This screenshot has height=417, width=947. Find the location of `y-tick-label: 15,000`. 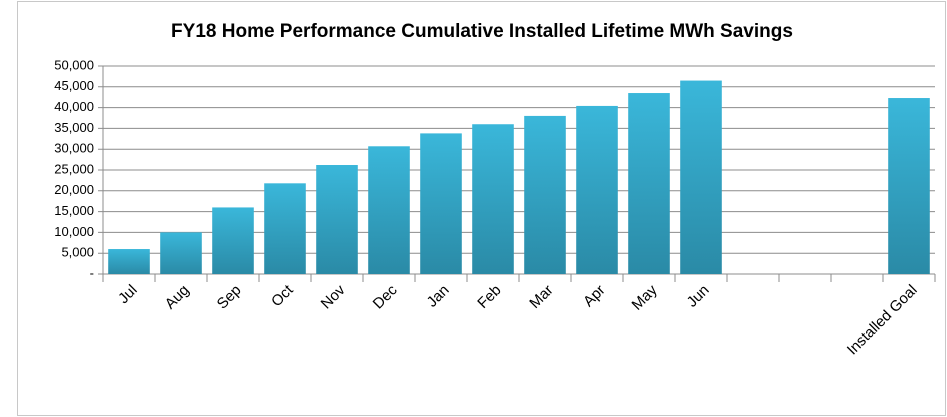

y-tick-label: 15,000 is located at coordinates (74, 210).